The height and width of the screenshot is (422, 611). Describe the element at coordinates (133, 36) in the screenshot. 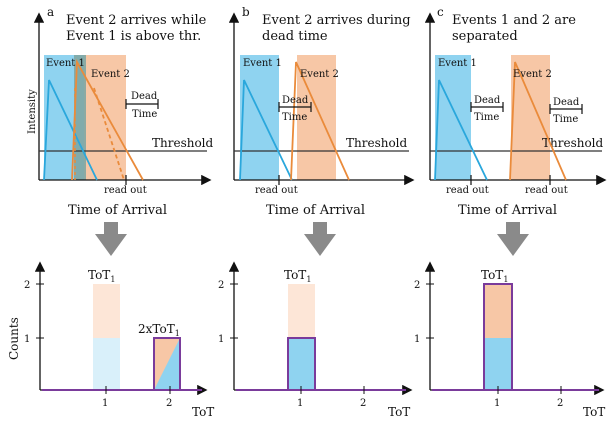

I see `panel-title-line2: Event 1 is above thr.` at that location.